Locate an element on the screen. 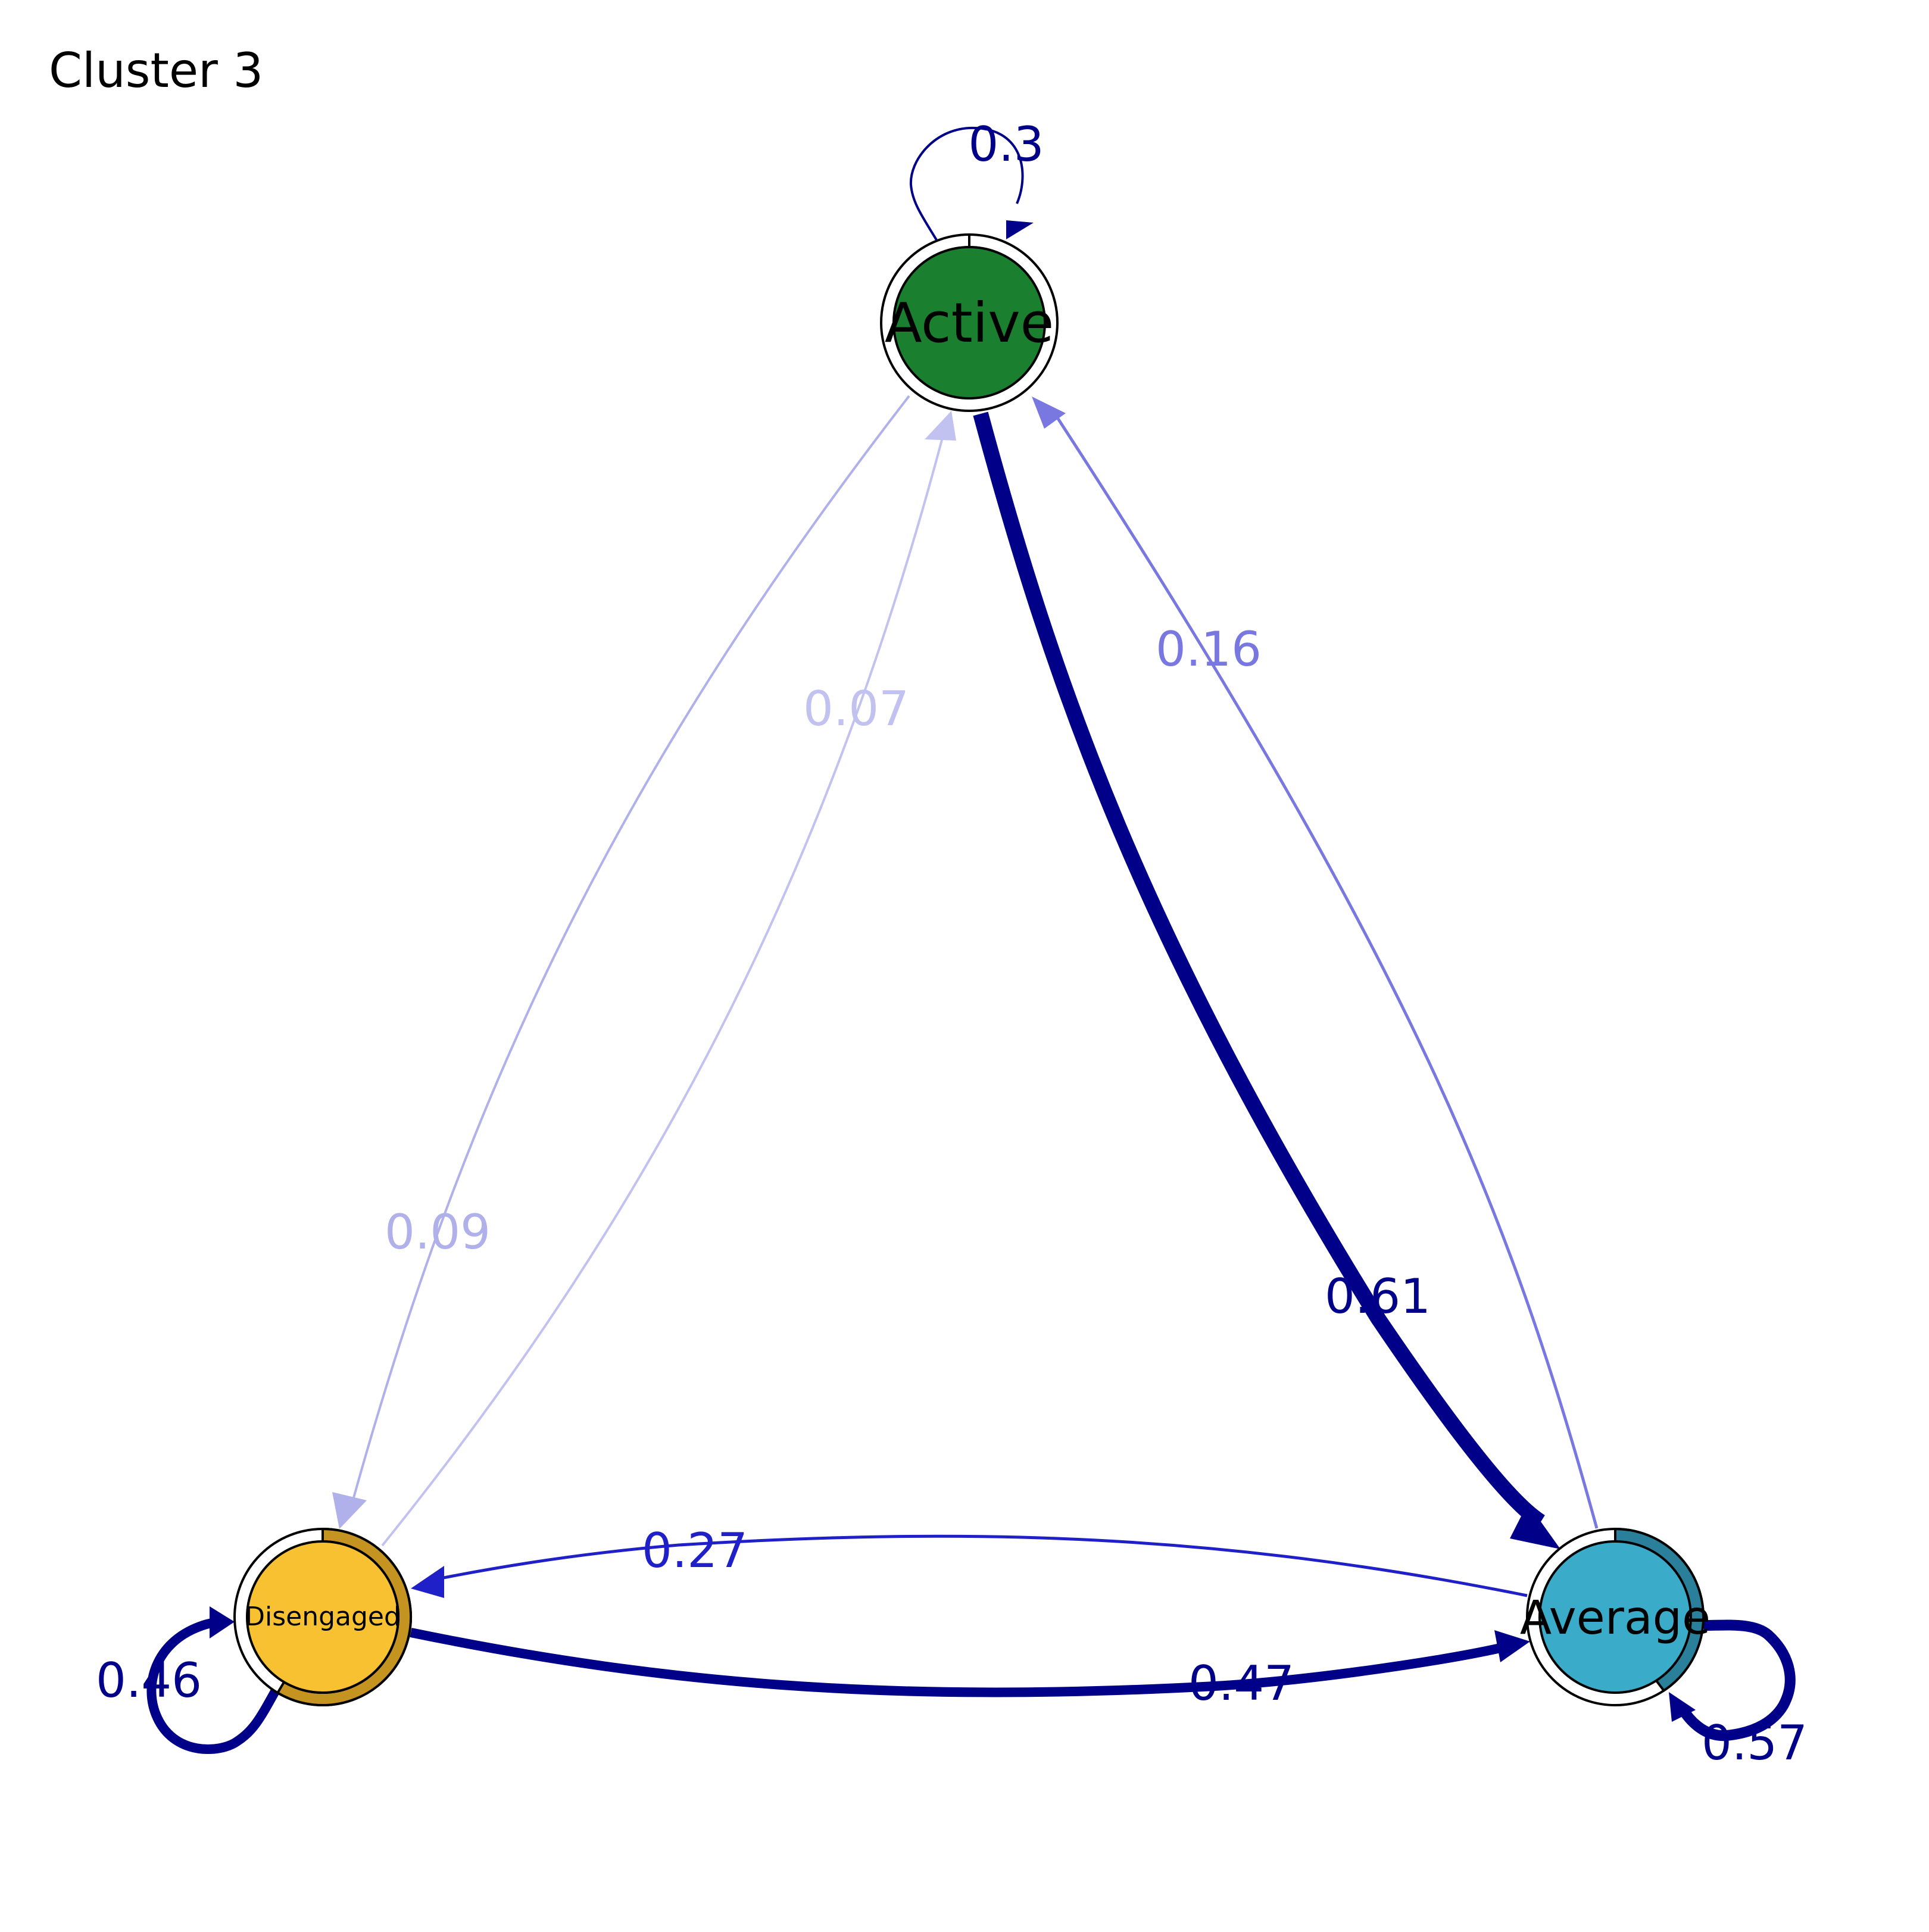  edge-active-active-arrow is located at coordinates (1020, 229).